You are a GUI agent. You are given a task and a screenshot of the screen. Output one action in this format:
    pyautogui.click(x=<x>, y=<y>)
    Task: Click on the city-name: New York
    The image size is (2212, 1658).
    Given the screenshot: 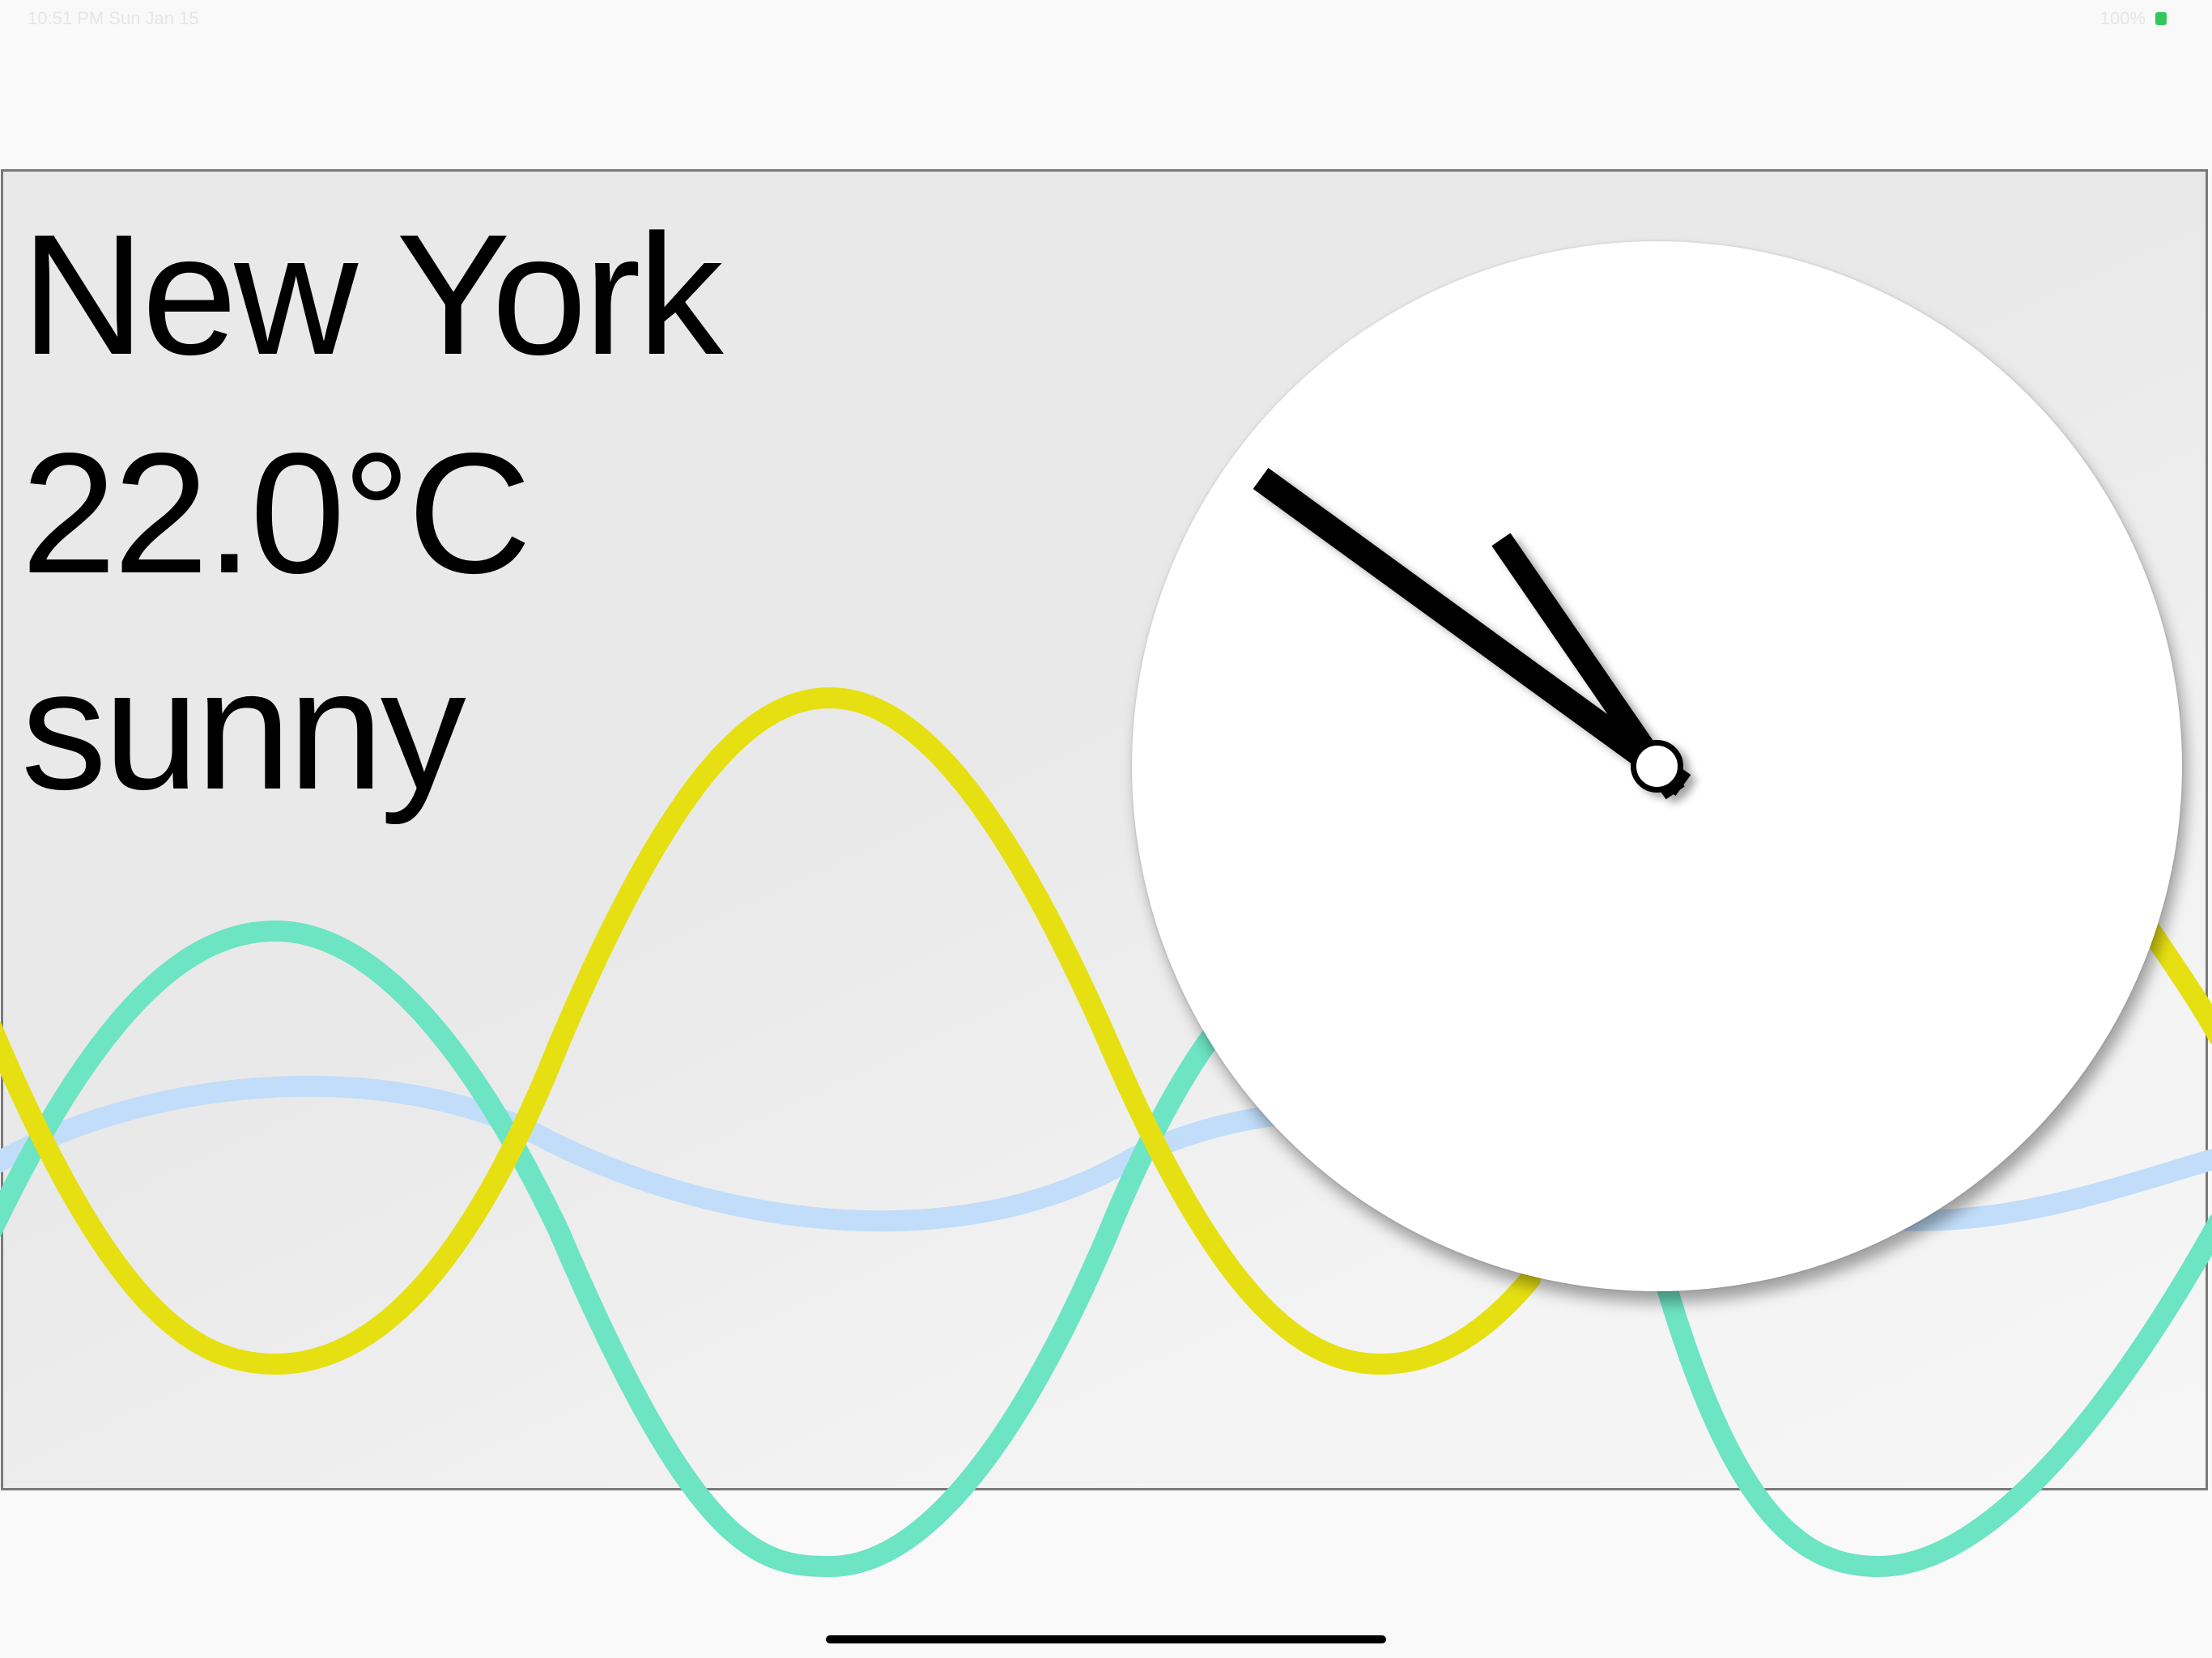 What is the action you would take?
    pyautogui.click(x=372, y=294)
    